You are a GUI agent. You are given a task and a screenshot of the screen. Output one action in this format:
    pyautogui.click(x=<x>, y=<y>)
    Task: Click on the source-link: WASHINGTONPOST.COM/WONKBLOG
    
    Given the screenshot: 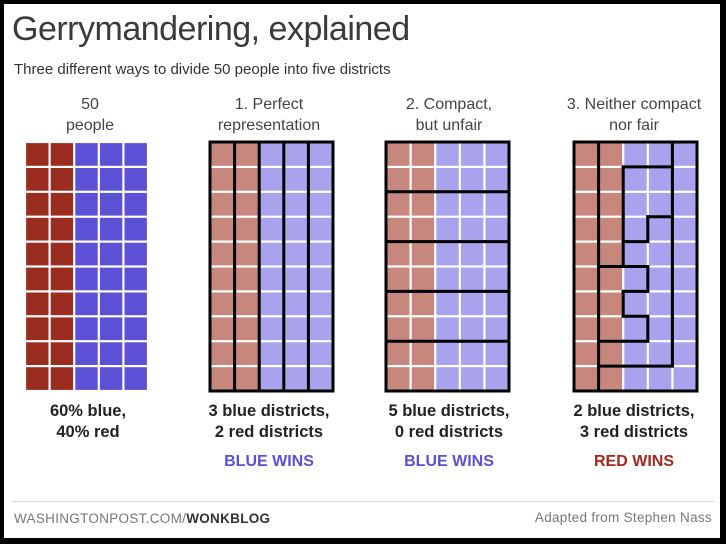 What is the action you would take?
    pyautogui.click(x=142, y=518)
    